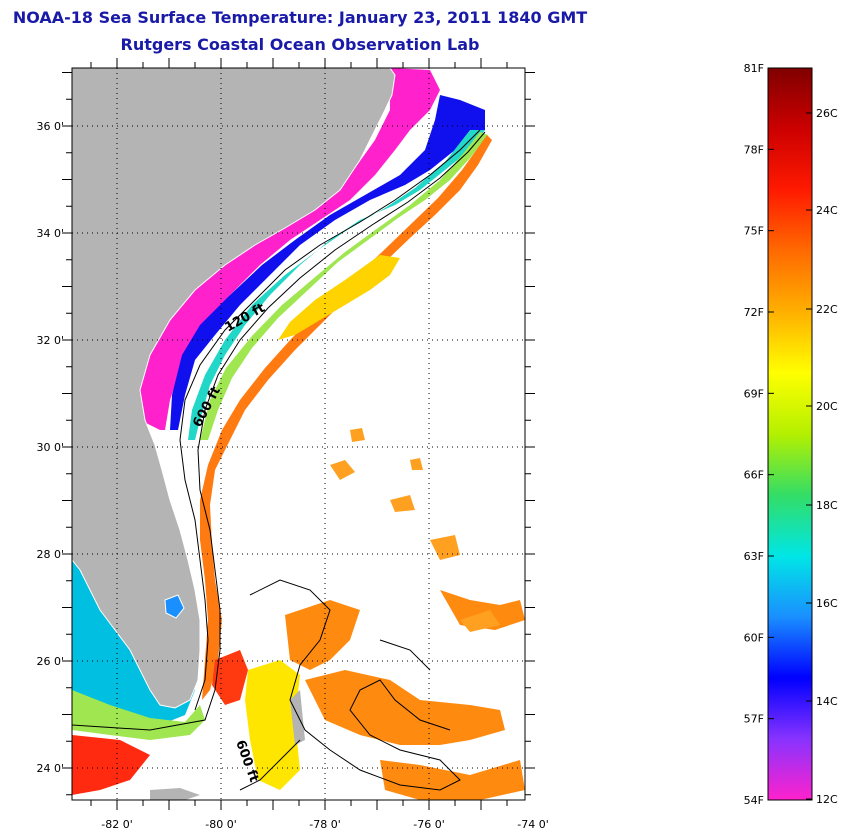 The image size is (849, 832). I want to click on colorbar-label-f: 63F, so click(754, 556).